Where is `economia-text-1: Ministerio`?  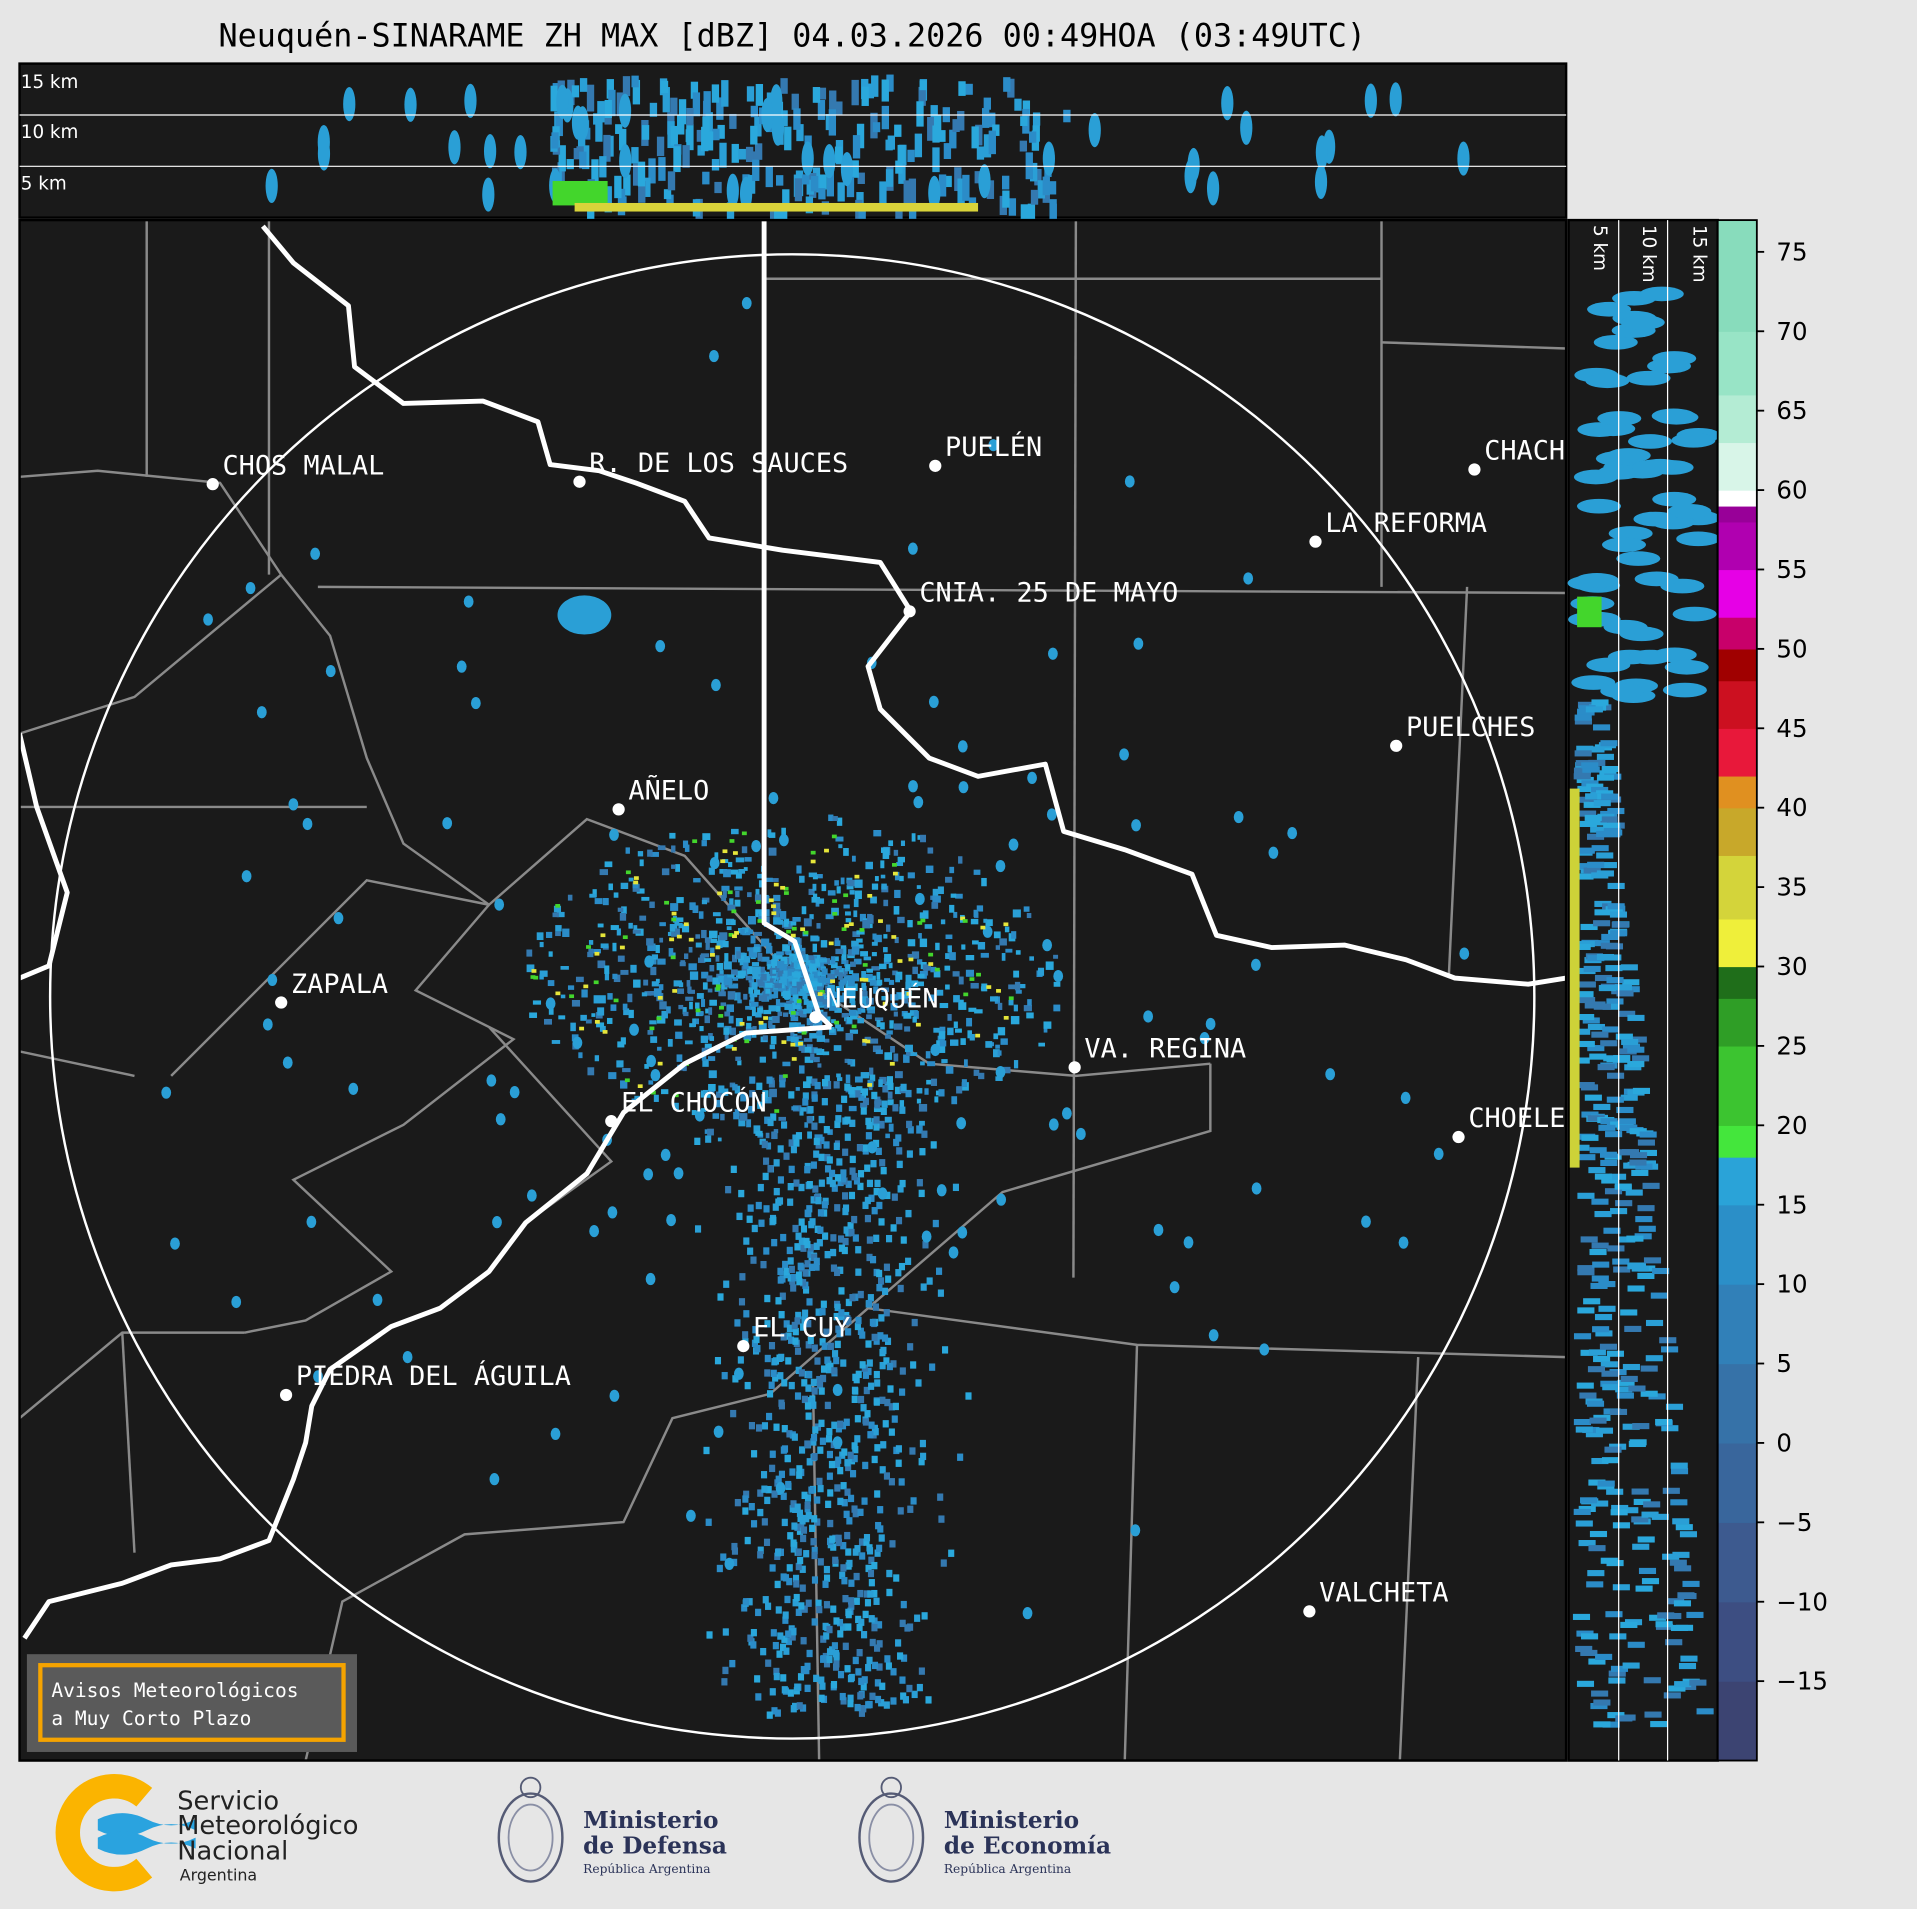
economia-text-1: Ministerio is located at coordinates (1011, 1820).